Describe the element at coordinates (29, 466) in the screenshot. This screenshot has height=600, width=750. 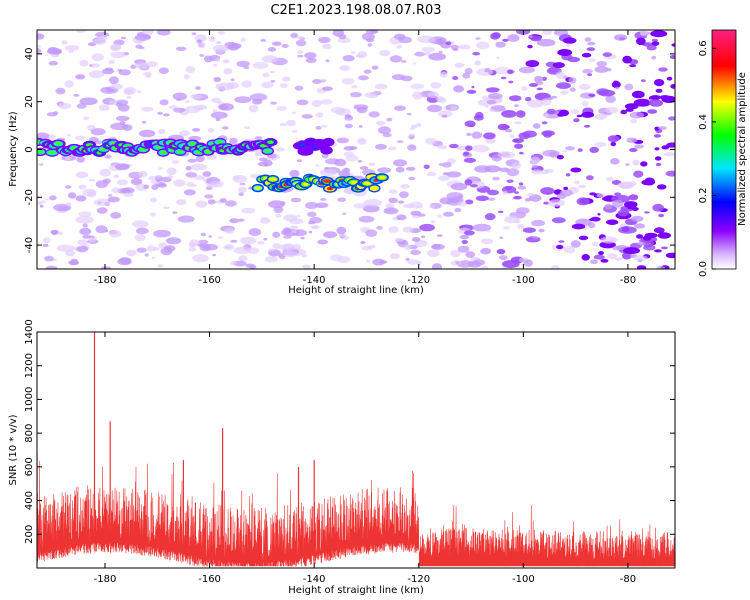
I see `y-tick-label: 600` at that location.